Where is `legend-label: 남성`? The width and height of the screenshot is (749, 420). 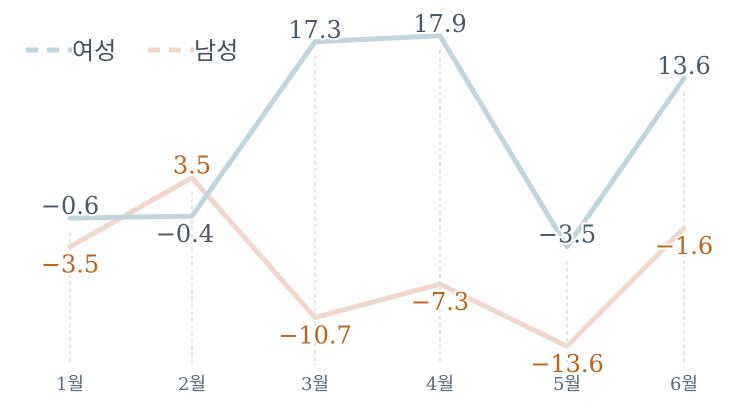
legend-label: 남성 is located at coordinates (216, 51).